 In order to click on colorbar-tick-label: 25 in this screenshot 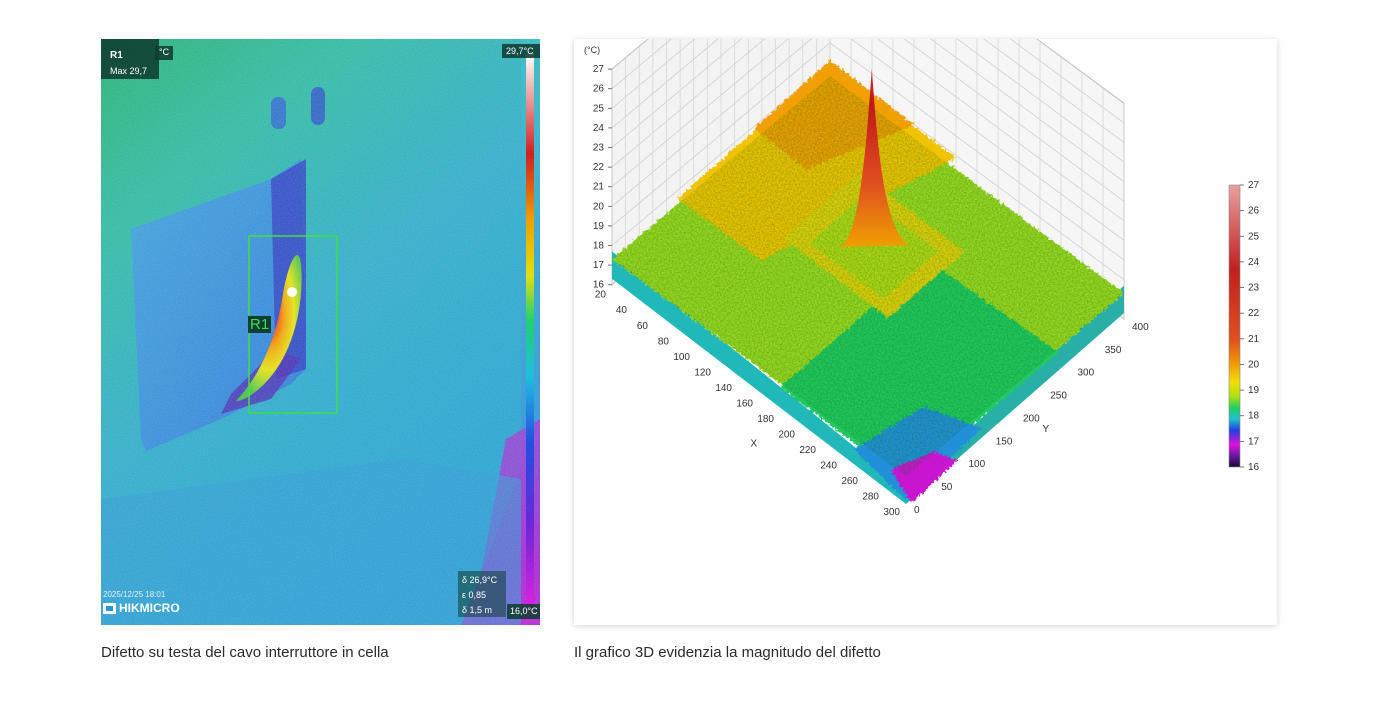, I will do `click(1254, 236)`.